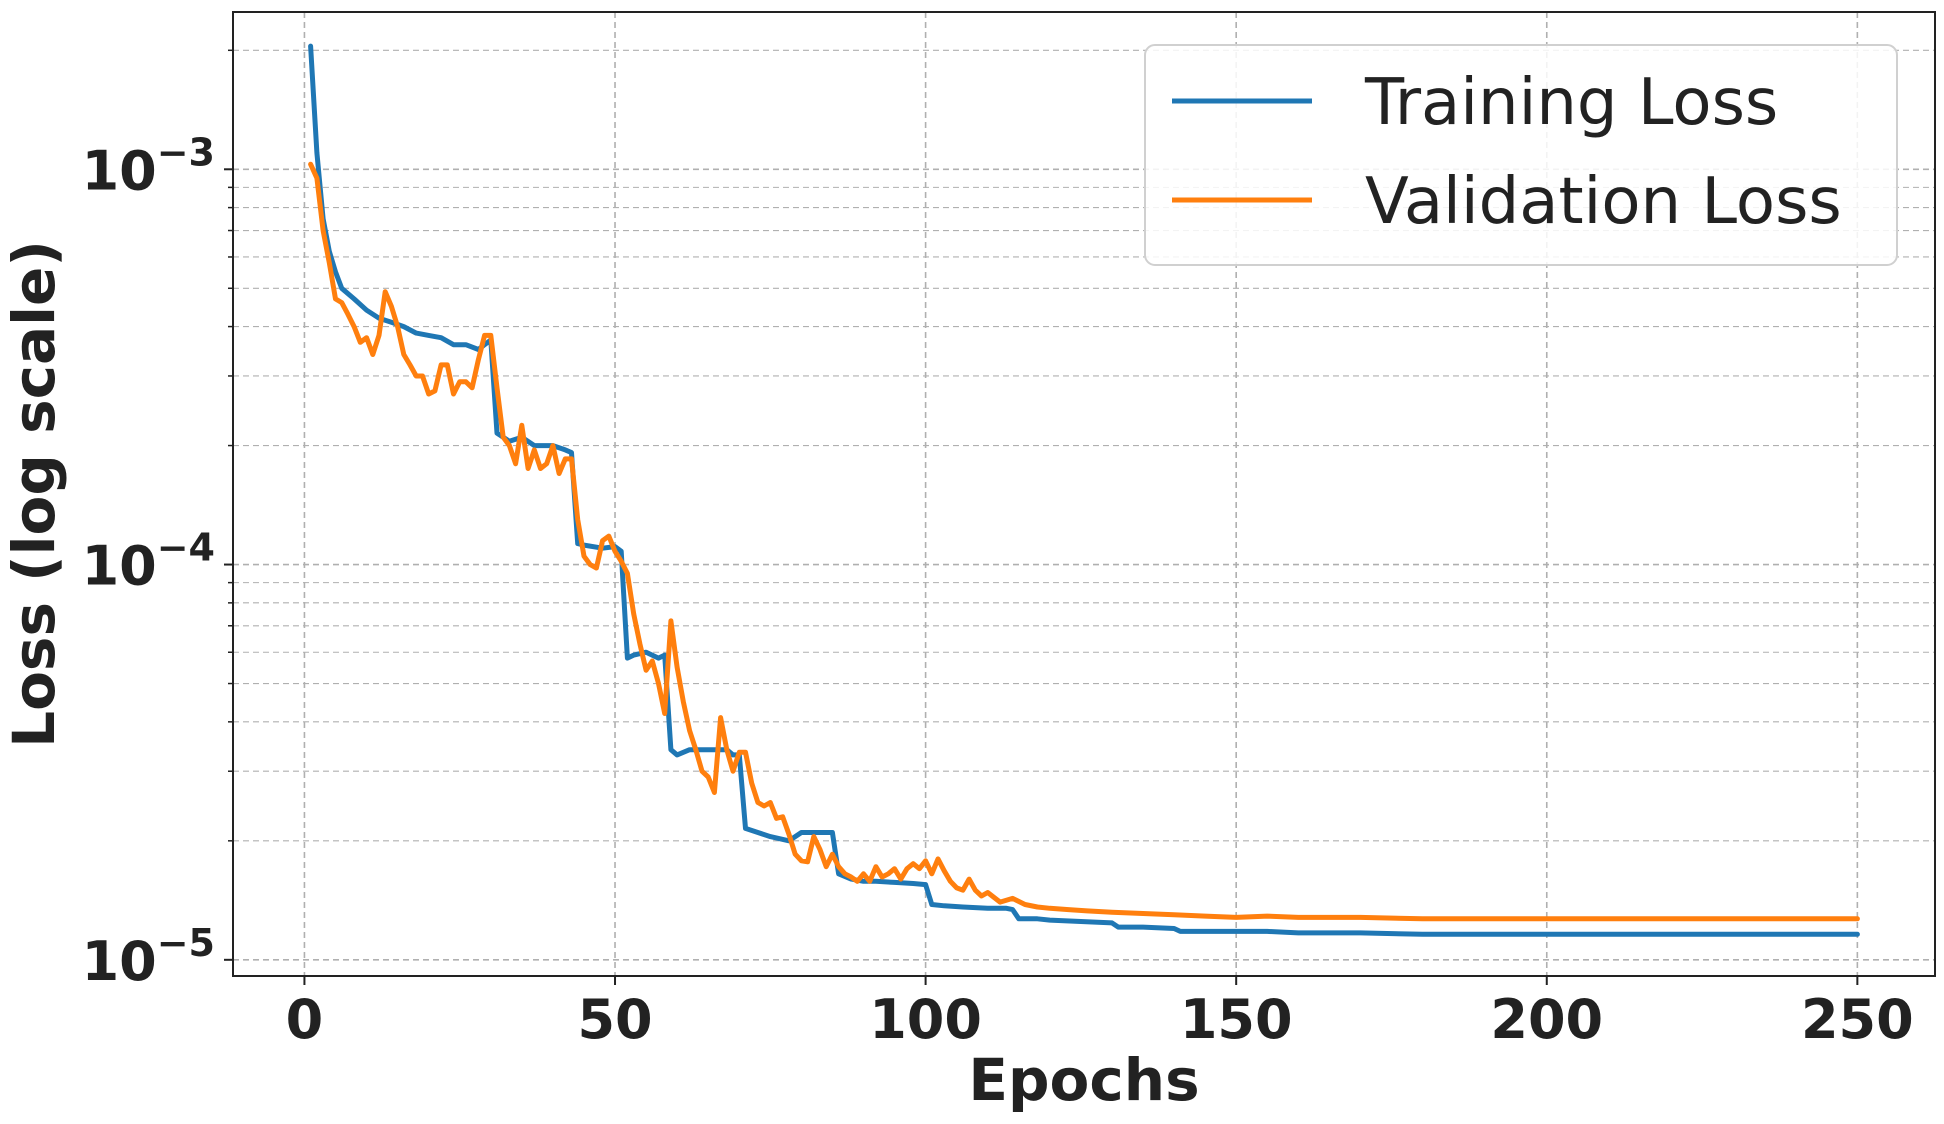 This screenshot has height=1124, width=1944. Describe the element at coordinates (1083, 1080) in the screenshot. I see `x-axis-title: Epochs` at that location.